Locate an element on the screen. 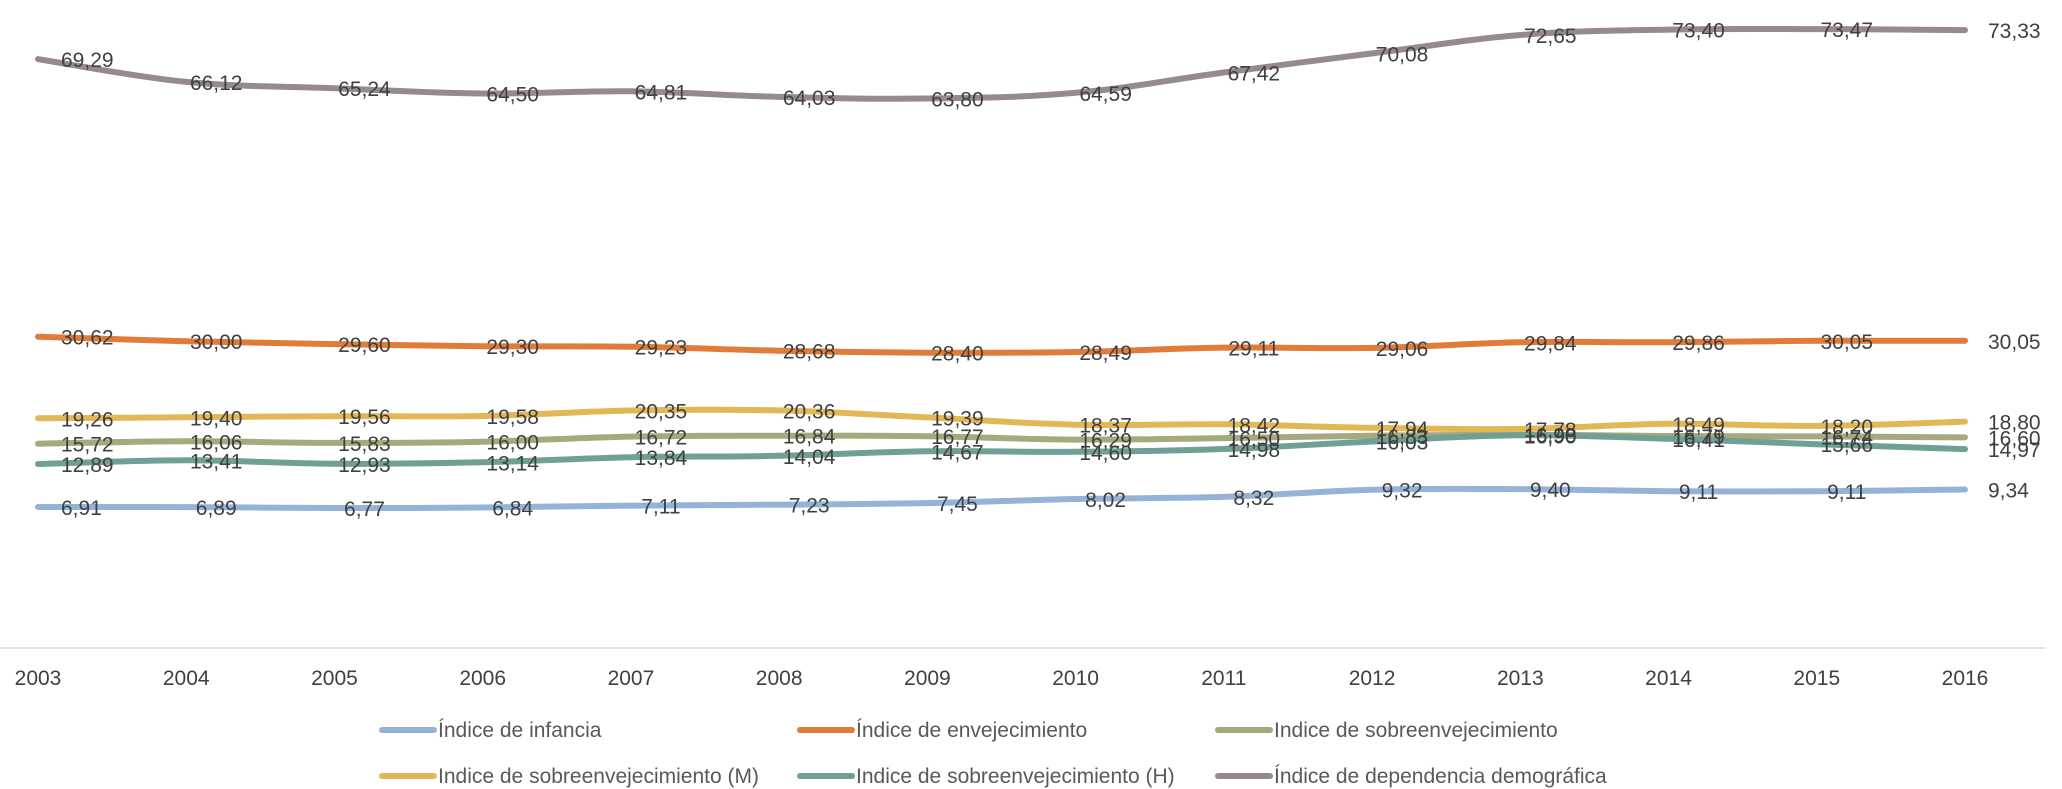 Image resolution: width=2062 pixels, height=789 pixels. data-label: 30,00 is located at coordinates (216, 342).